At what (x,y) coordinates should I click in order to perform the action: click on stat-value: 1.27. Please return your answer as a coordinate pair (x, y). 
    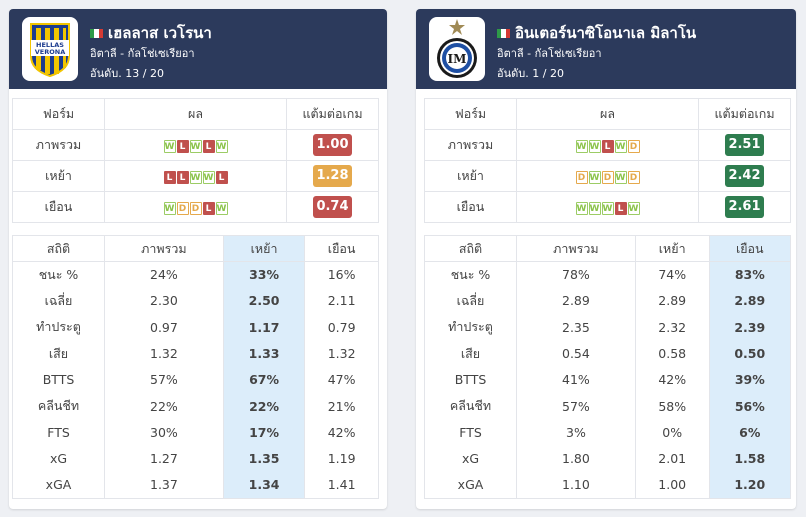
    Looking at the image, I should click on (164, 458).